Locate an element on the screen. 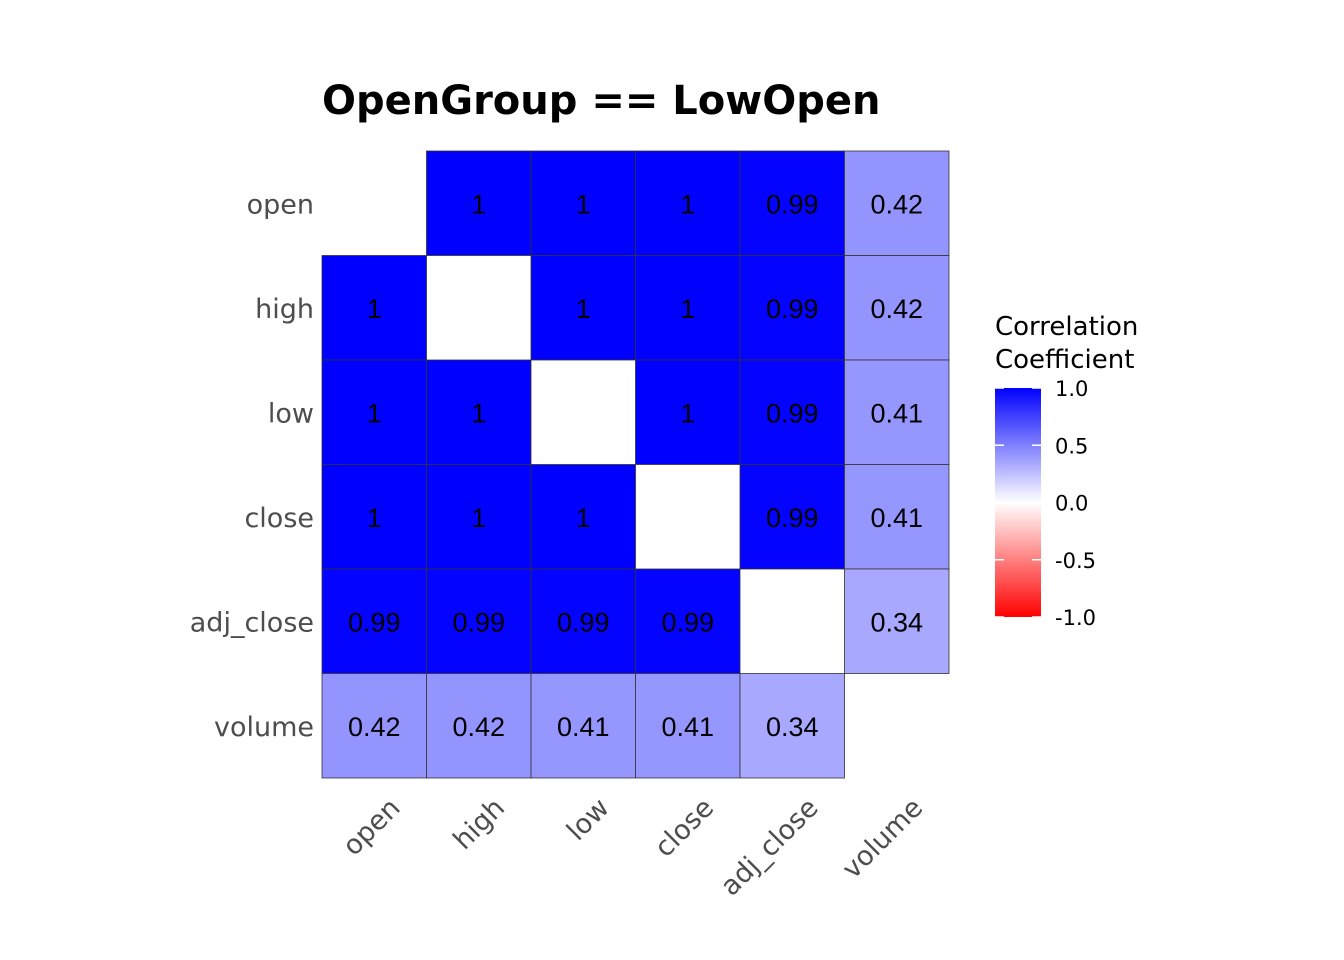 The width and height of the screenshot is (1344, 960). cell-label-high-volume: 0.42 is located at coordinates (896, 309).